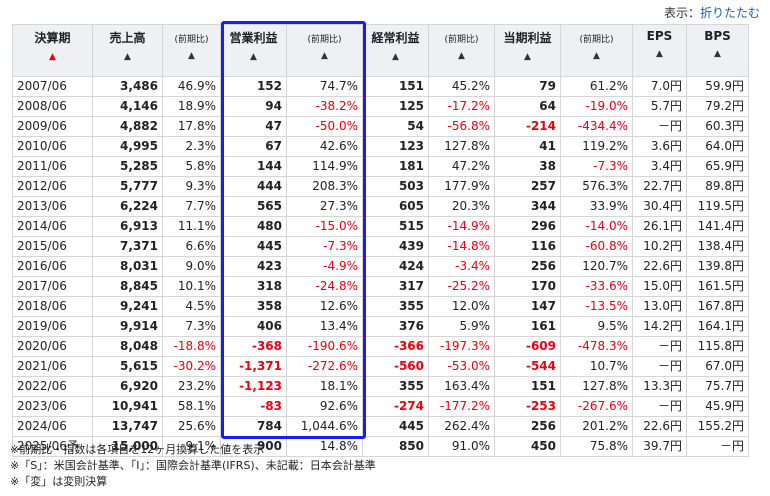  I want to click on value-cell: 9,914, so click(127, 326).